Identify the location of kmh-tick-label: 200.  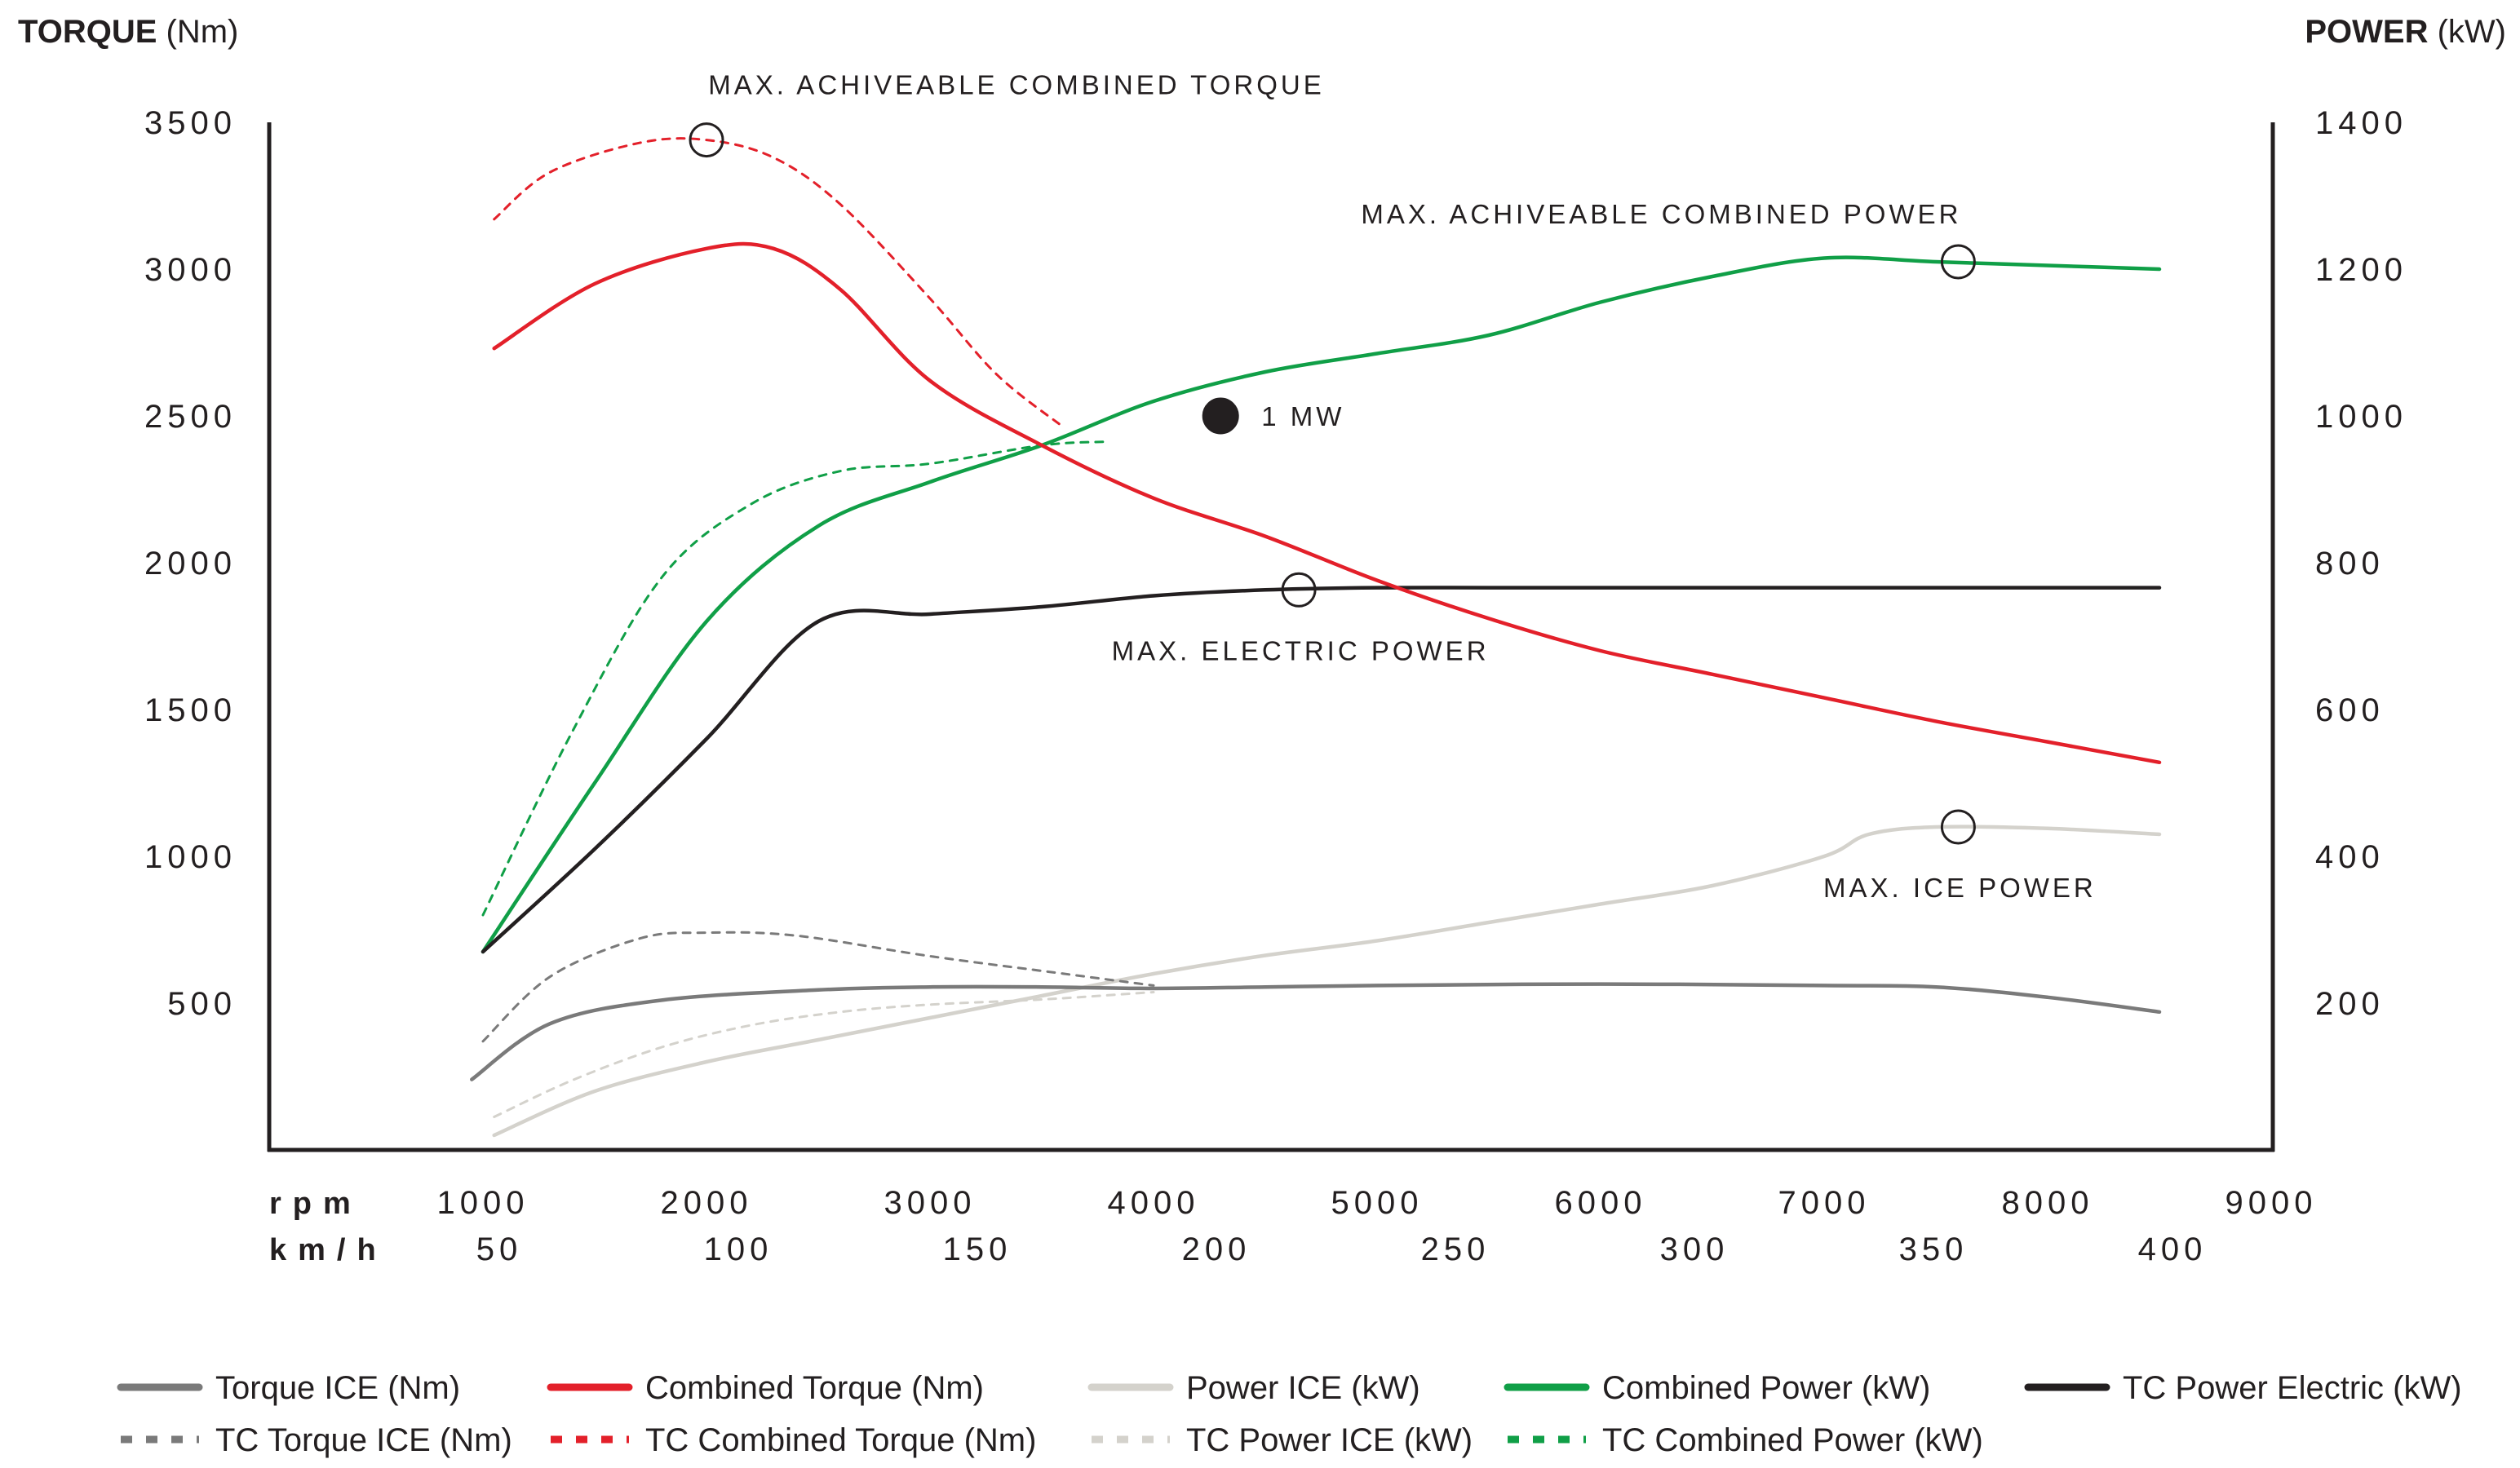
(1217, 1249).